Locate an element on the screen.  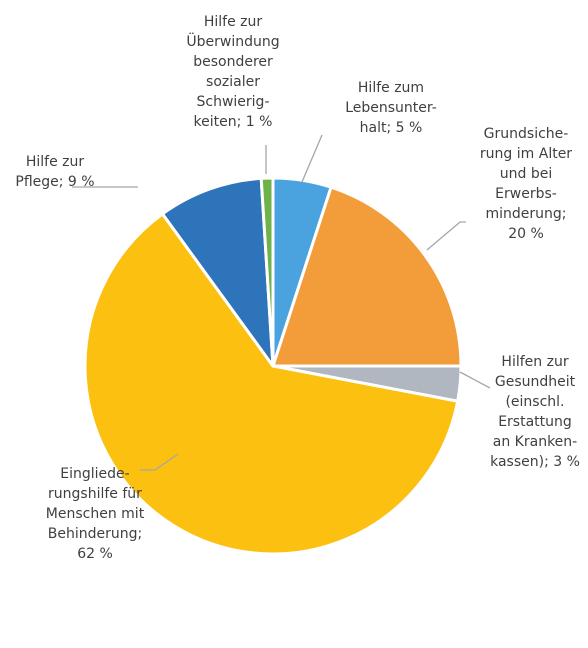
slice-label-line: Schwierig- is located at coordinates (233, 102).